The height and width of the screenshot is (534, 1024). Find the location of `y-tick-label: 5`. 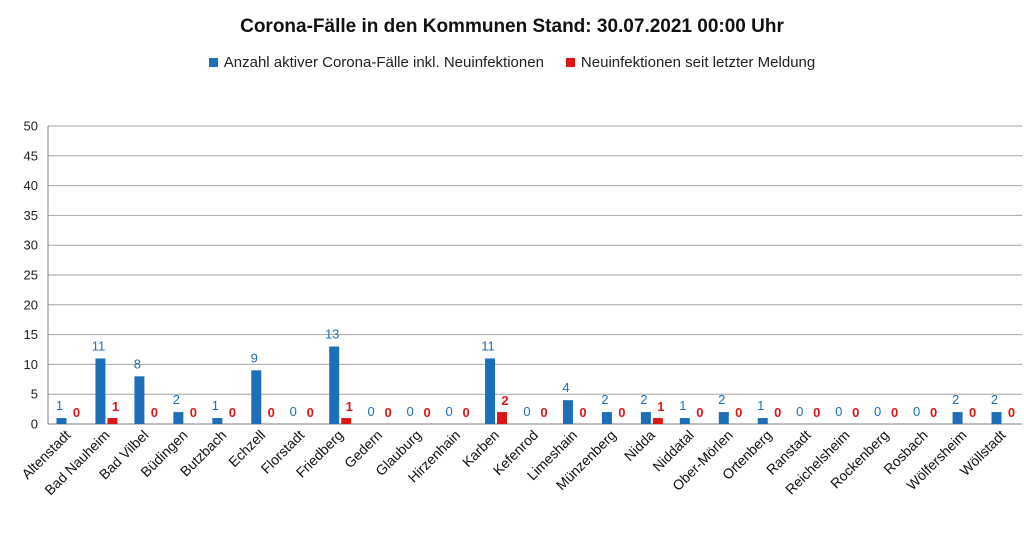

y-tick-label: 5 is located at coordinates (34, 394).